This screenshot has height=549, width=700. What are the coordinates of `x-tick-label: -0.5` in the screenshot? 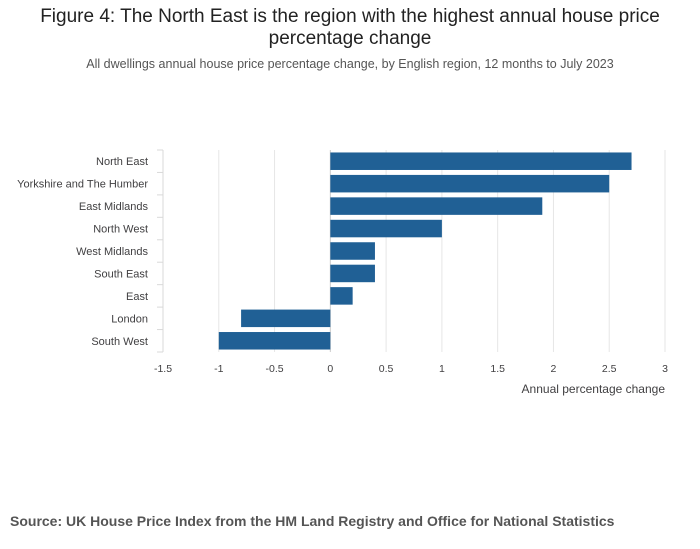 It's located at (275, 369).